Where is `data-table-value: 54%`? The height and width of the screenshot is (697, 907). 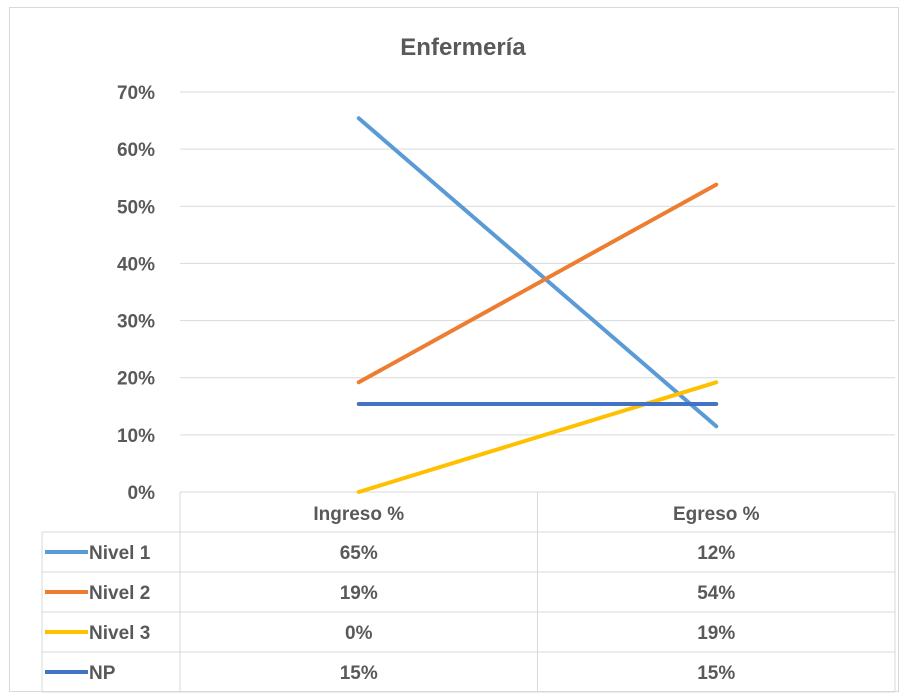
data-table-value: 54% is located at coordinates (716, 593).